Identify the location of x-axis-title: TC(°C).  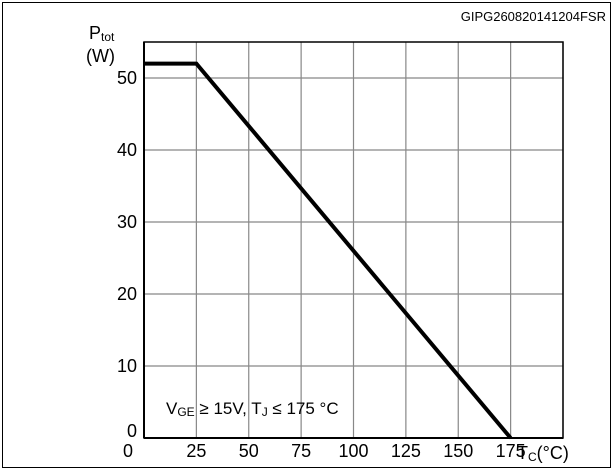
(543, 453).